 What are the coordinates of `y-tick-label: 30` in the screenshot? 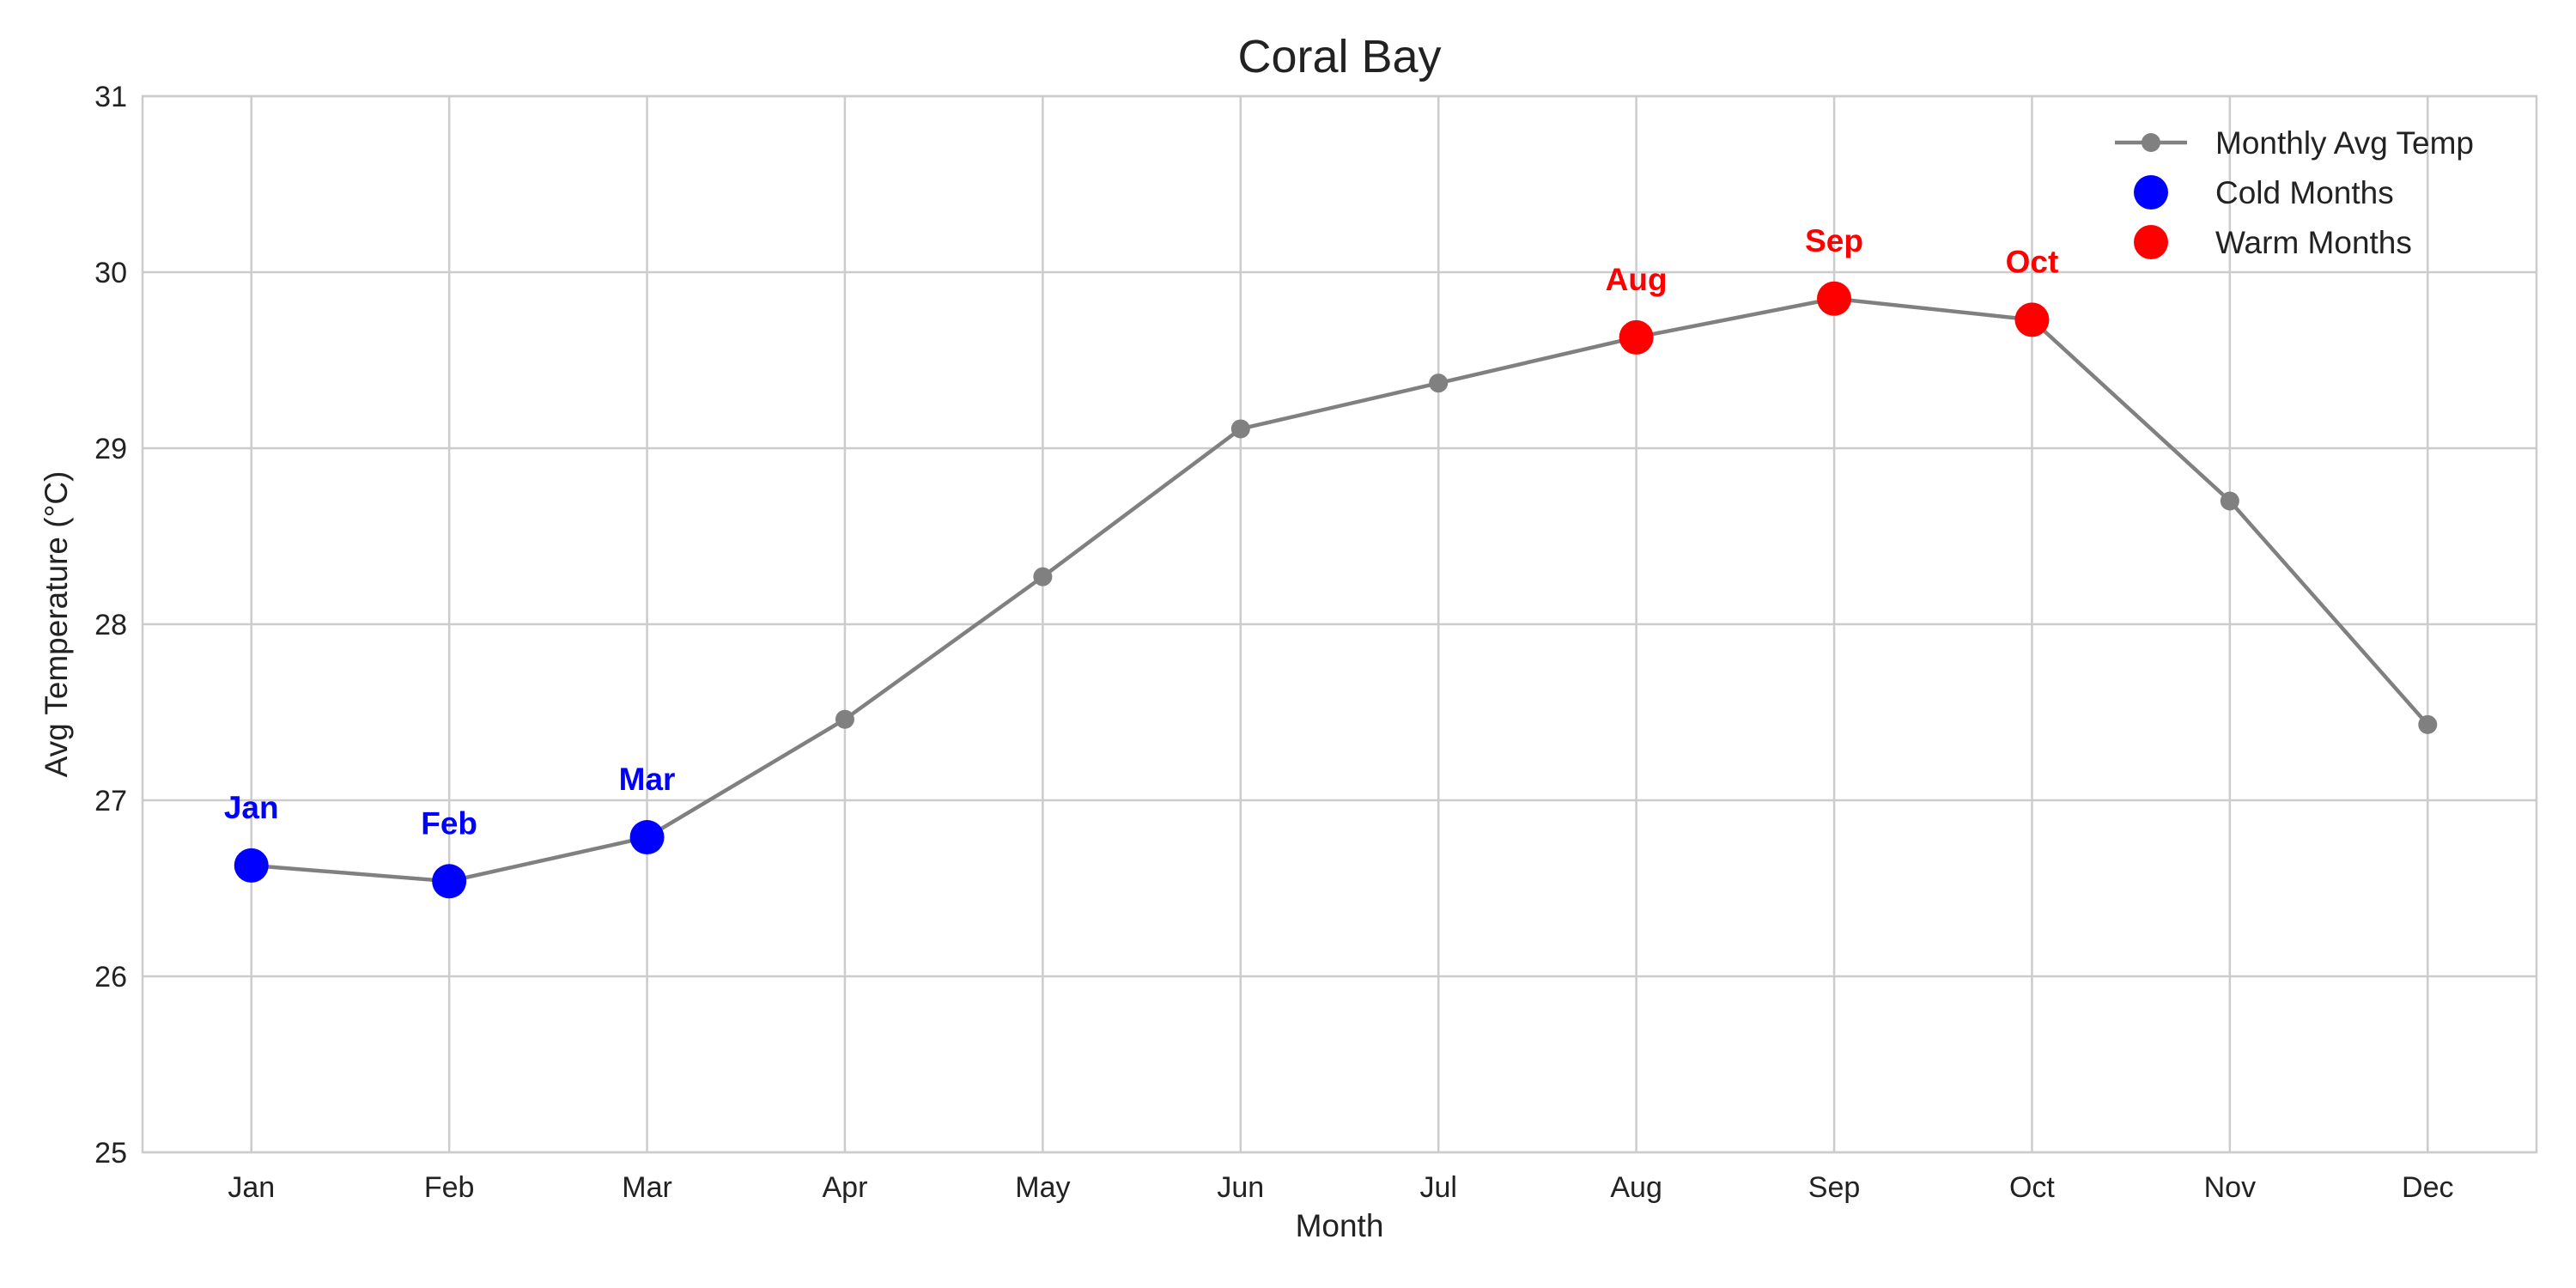 It's located at (111, 273).